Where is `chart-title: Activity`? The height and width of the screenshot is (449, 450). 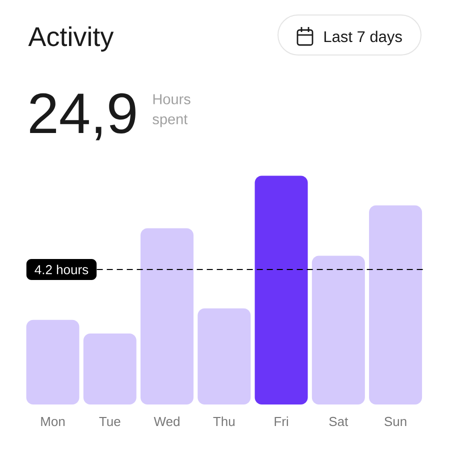 chart-title: Activity is located at coordinates (71, 39).